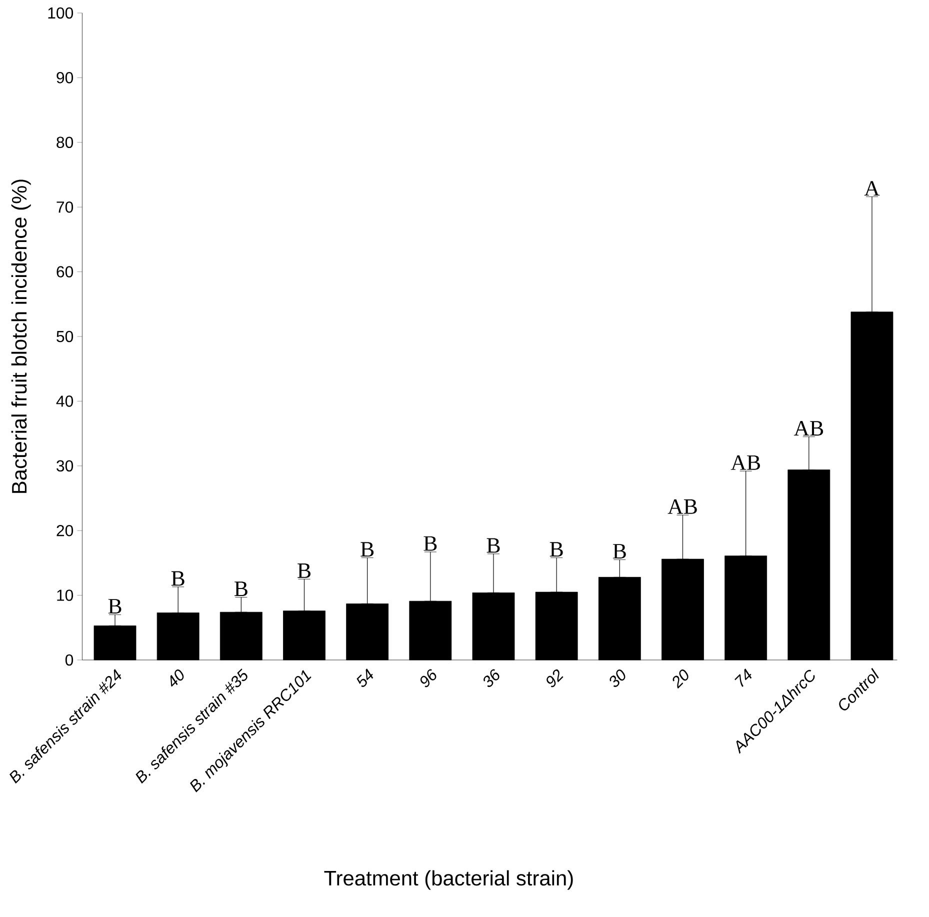 This screenshot has height=917, width=929. Describe the element at coordinates (65, 272) in the screenshot. I see `y-tick-label: 60` at that location.